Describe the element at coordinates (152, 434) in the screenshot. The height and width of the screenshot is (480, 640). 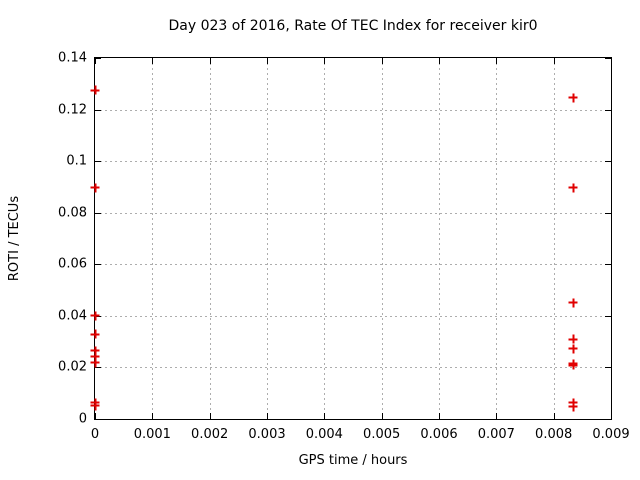
I see `x-tick-label: 0.001` at that location.